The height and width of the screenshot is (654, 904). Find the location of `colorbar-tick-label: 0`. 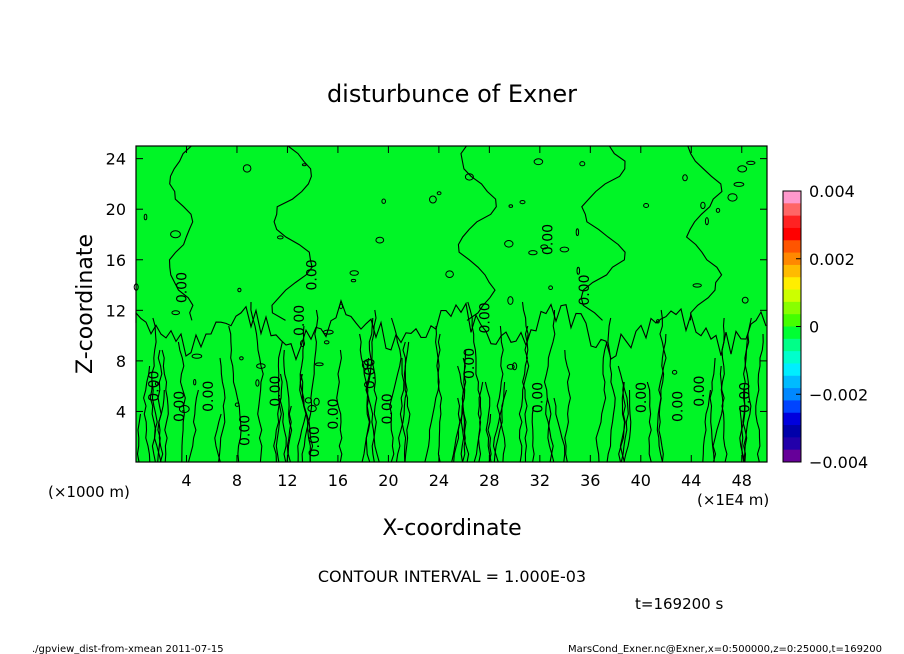

colorbar-tick-label: 0 is located at coordinates (814, 327).